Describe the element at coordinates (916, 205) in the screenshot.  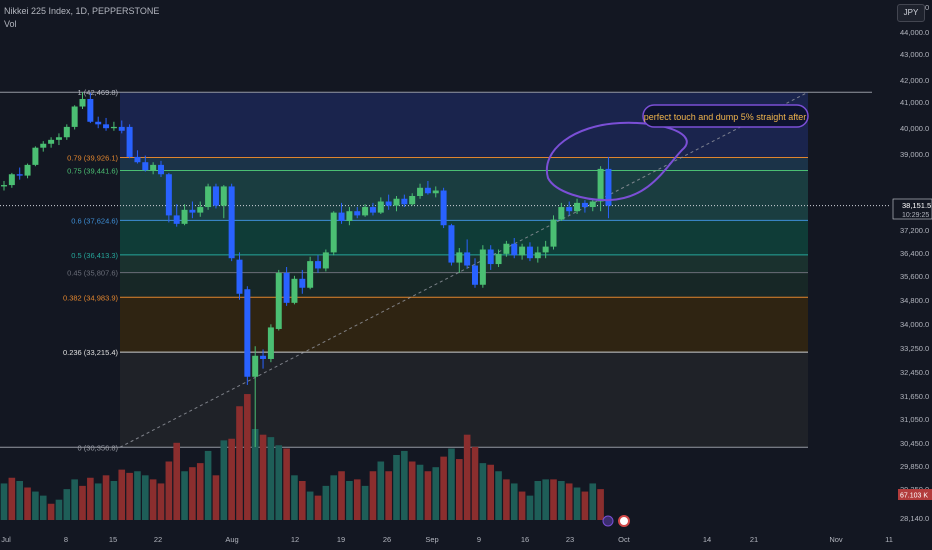
I see `price-badge-price: 38,151.5` at that location.